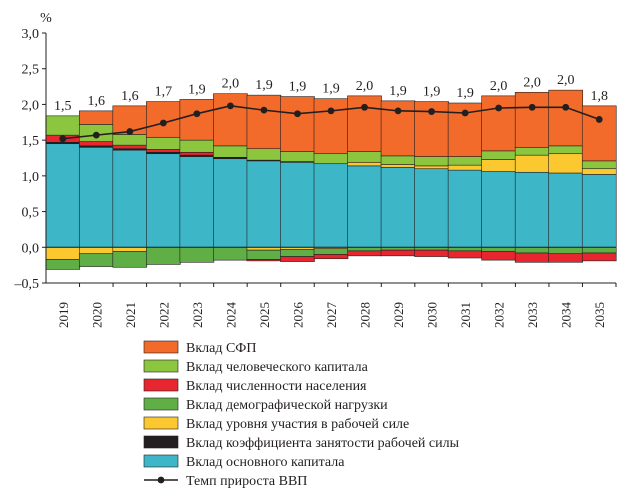  I want to click on legend-label: Вклад СФП, so click(221, 348).